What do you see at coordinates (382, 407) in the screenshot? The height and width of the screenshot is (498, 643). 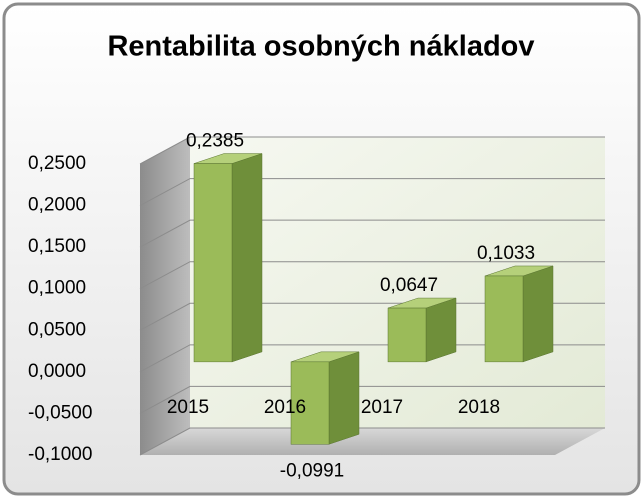 I see `x-tick-label: 2017` at bounding box center [382, 407].